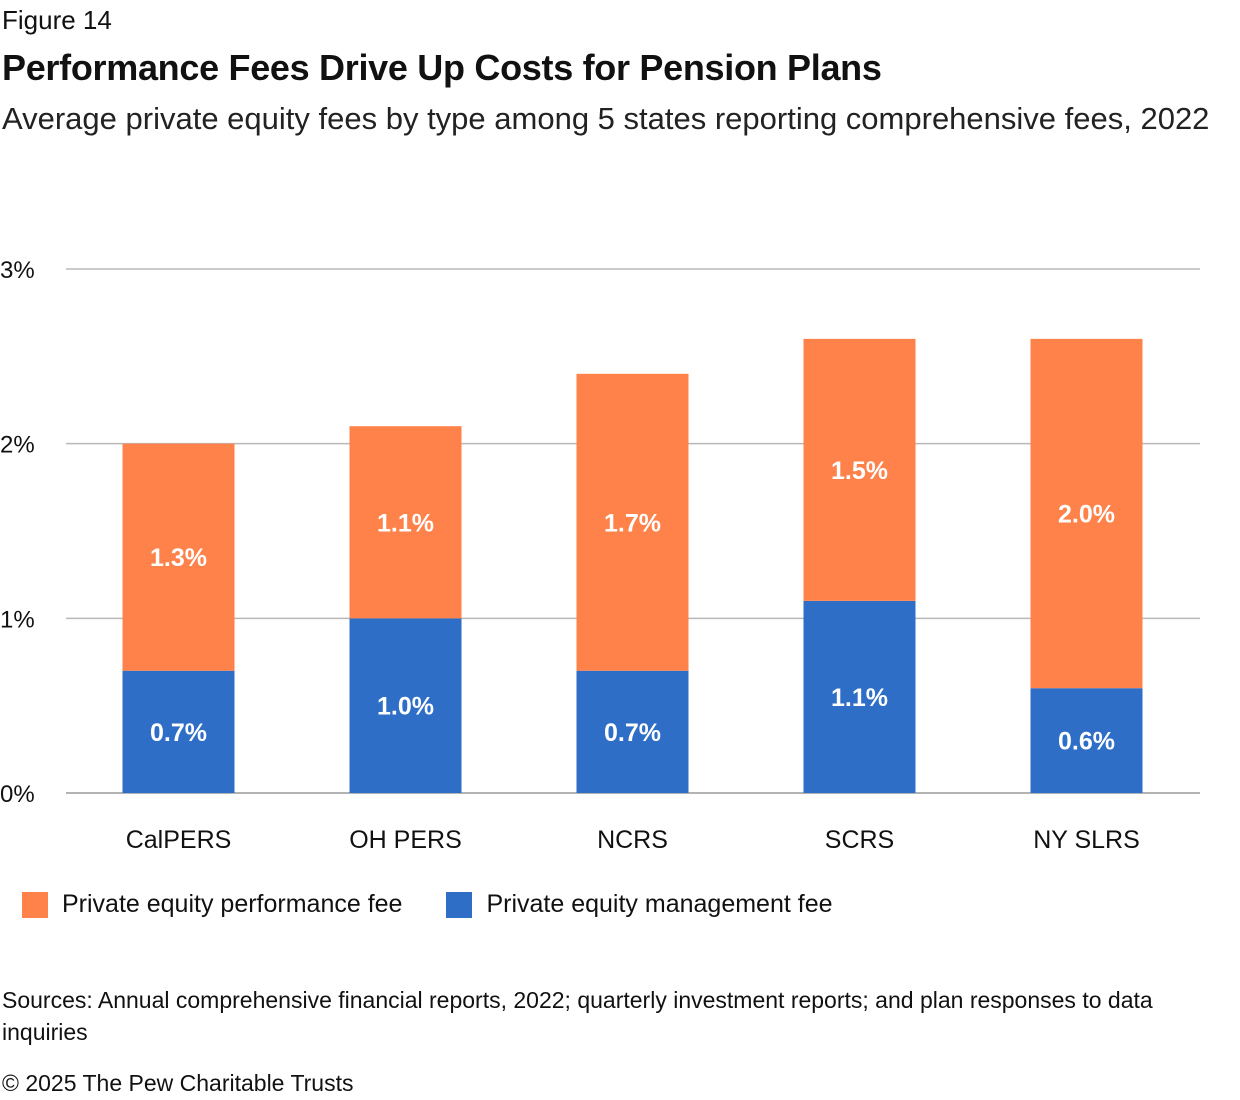  Describe the element at coordinates (659, 904) in the screenshot. I see `legend-label-management-fee: Private equity management fee` at that location.